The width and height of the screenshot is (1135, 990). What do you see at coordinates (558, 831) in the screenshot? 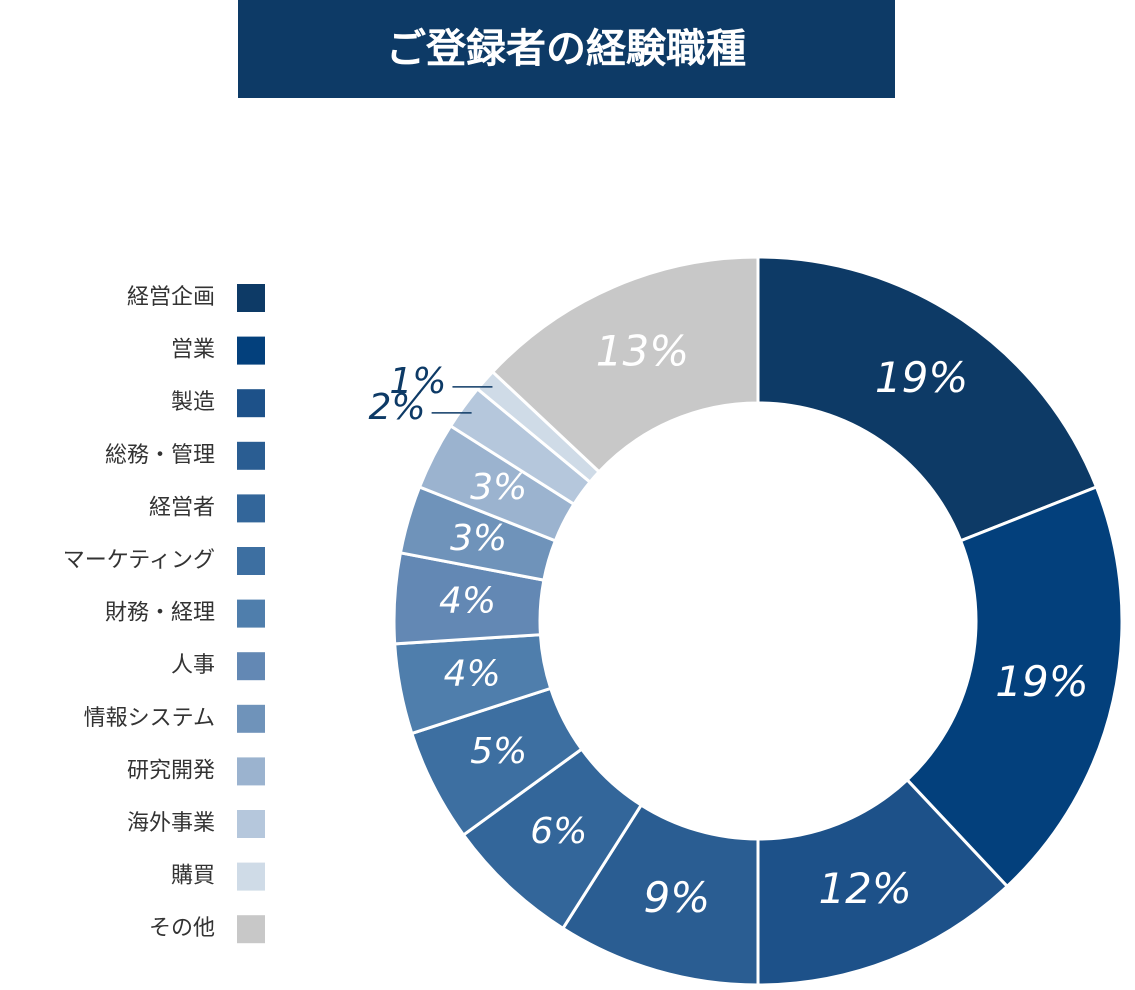
I see `slice-label: 6%` at bounding box center [558, 831].